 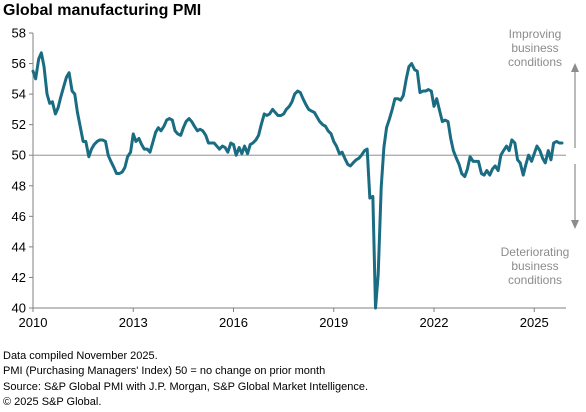 I want to click on annotation-deteriorating: Deteriorating business conditions, so click(x=533, y=266).